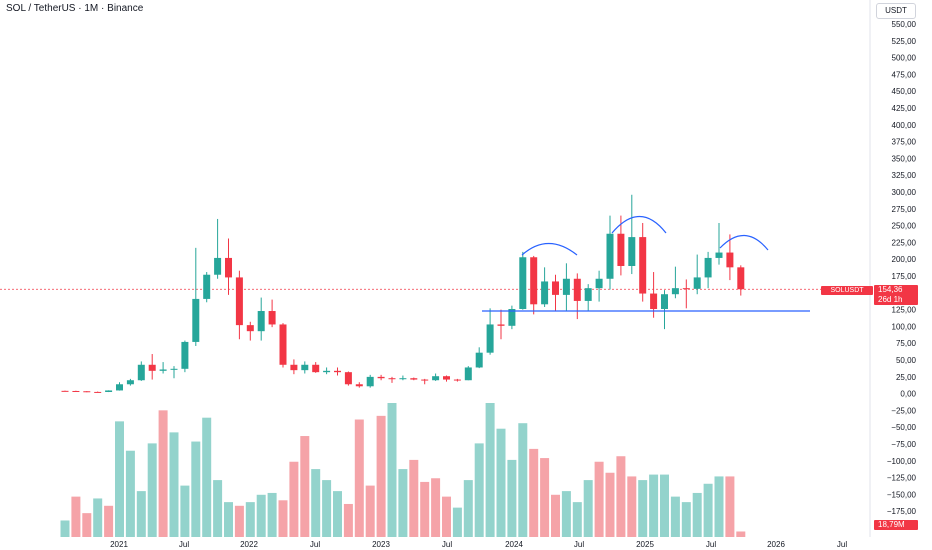  I want to click on pattern-arc-left-shoulder, so click(549, 249).